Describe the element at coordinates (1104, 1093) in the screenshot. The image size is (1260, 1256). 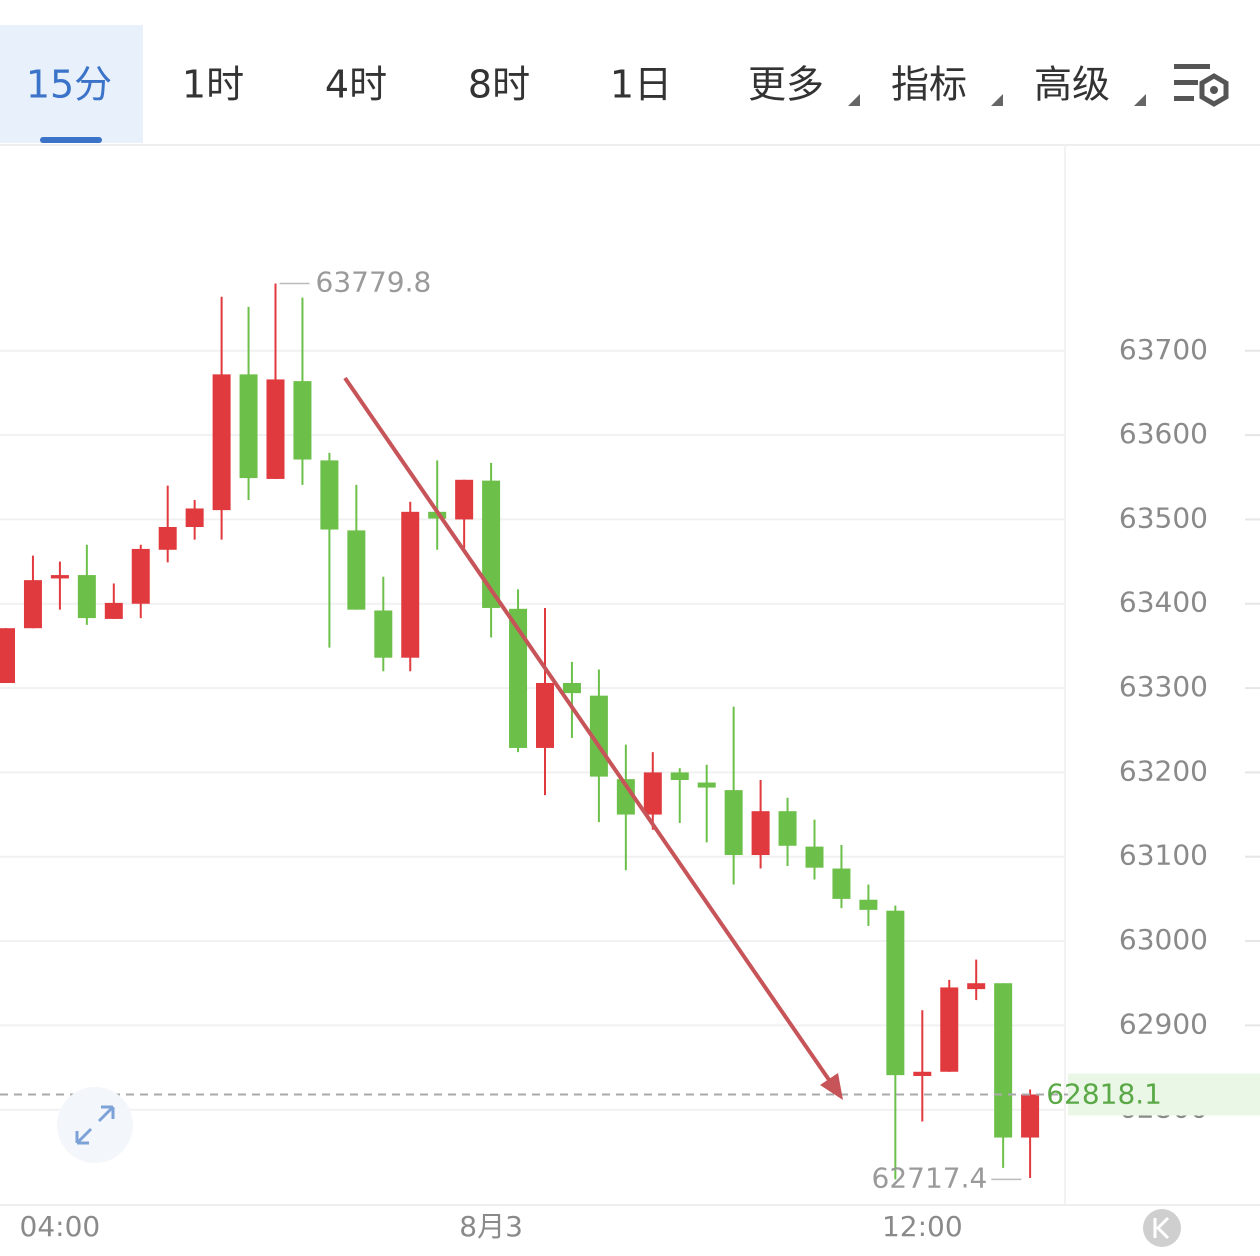
I see `current-price-label: 62818.1` at that location.